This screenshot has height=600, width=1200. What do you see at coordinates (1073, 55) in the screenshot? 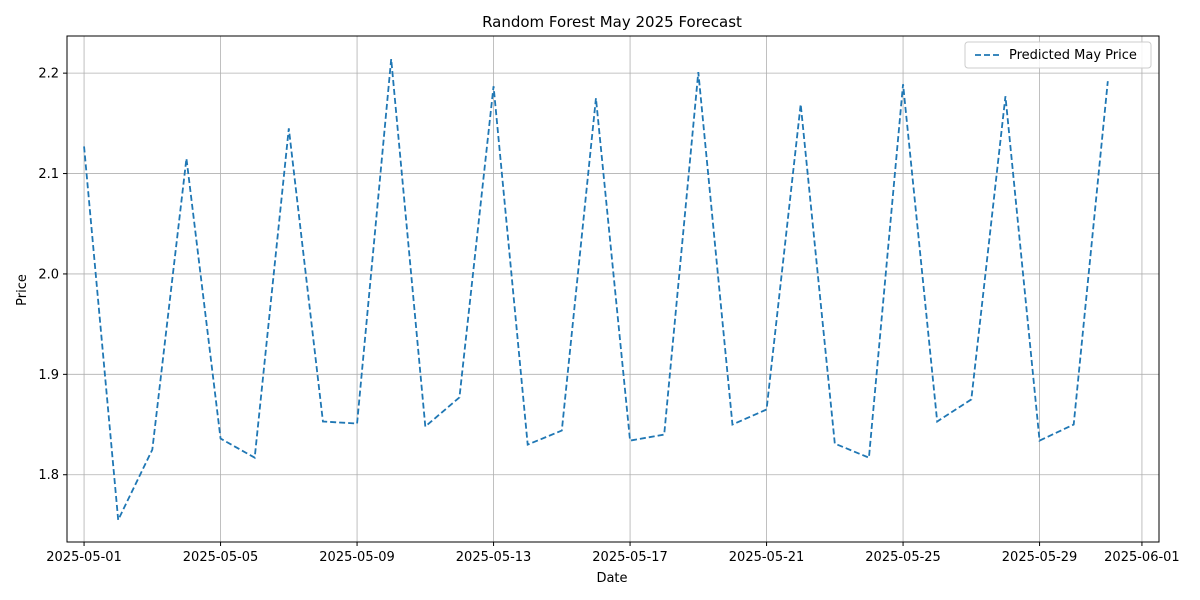
I see `legend-entry-label: Predicted May Price` at bounding box center [1073, 55].